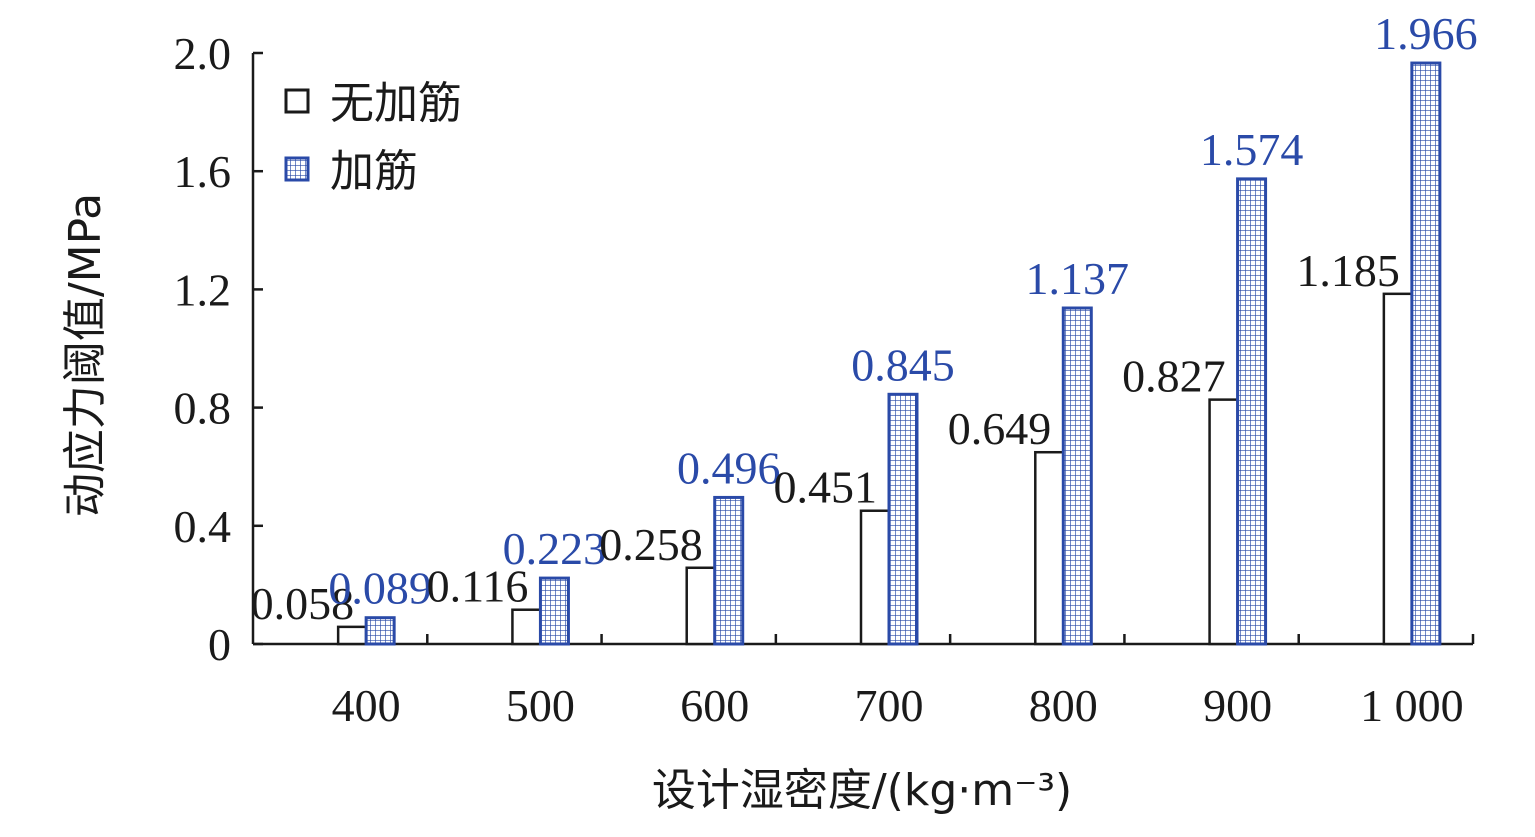  I want to click on data-label-reinforced: 0.089, so click(380, 588).